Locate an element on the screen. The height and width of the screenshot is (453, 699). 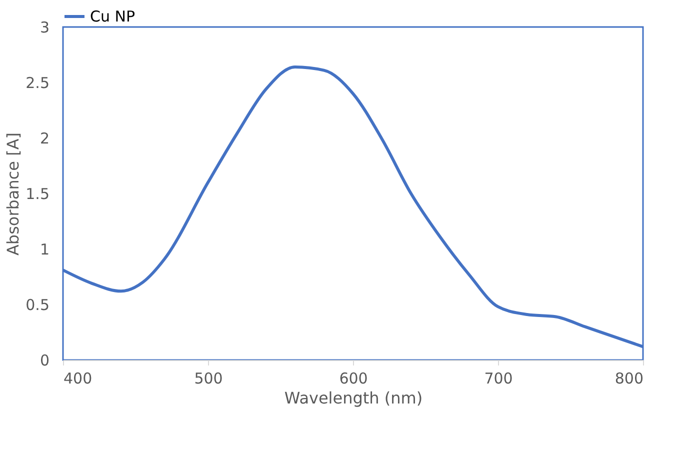
x-tick-label: 800 is located at coordinates (629, 379).